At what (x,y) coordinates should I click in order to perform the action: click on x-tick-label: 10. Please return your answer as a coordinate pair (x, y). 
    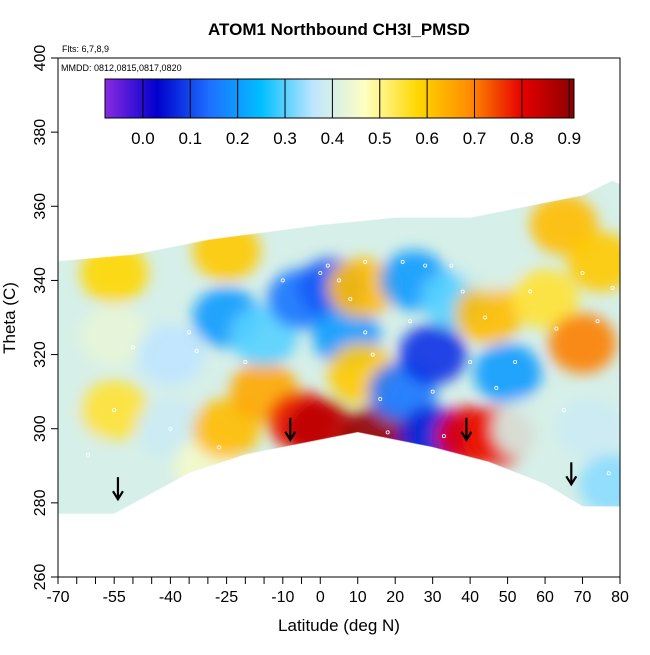
    Looking at the image, I should click on (358, 597).